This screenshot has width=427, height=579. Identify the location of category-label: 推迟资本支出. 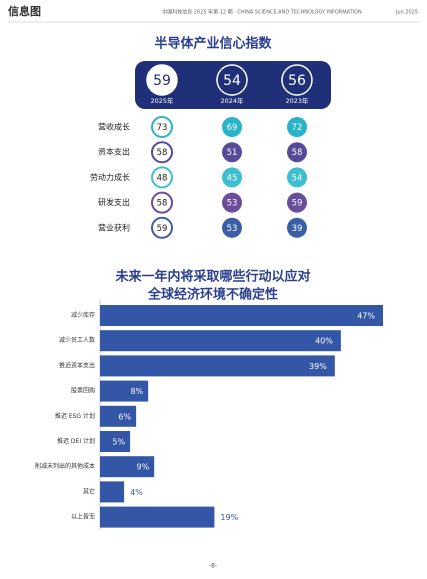
(77, 365).